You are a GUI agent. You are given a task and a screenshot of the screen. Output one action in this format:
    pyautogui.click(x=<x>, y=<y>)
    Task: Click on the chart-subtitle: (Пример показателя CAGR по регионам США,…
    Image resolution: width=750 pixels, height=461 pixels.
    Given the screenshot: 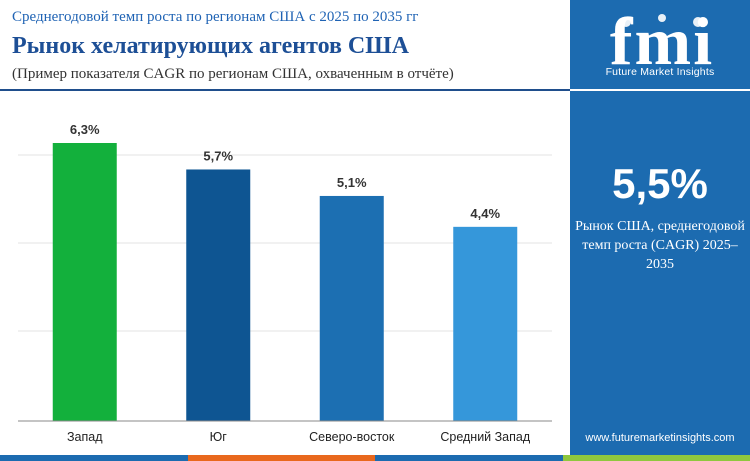 What is the action you would take?
    pyautogui.click(x=233, y=74)
    